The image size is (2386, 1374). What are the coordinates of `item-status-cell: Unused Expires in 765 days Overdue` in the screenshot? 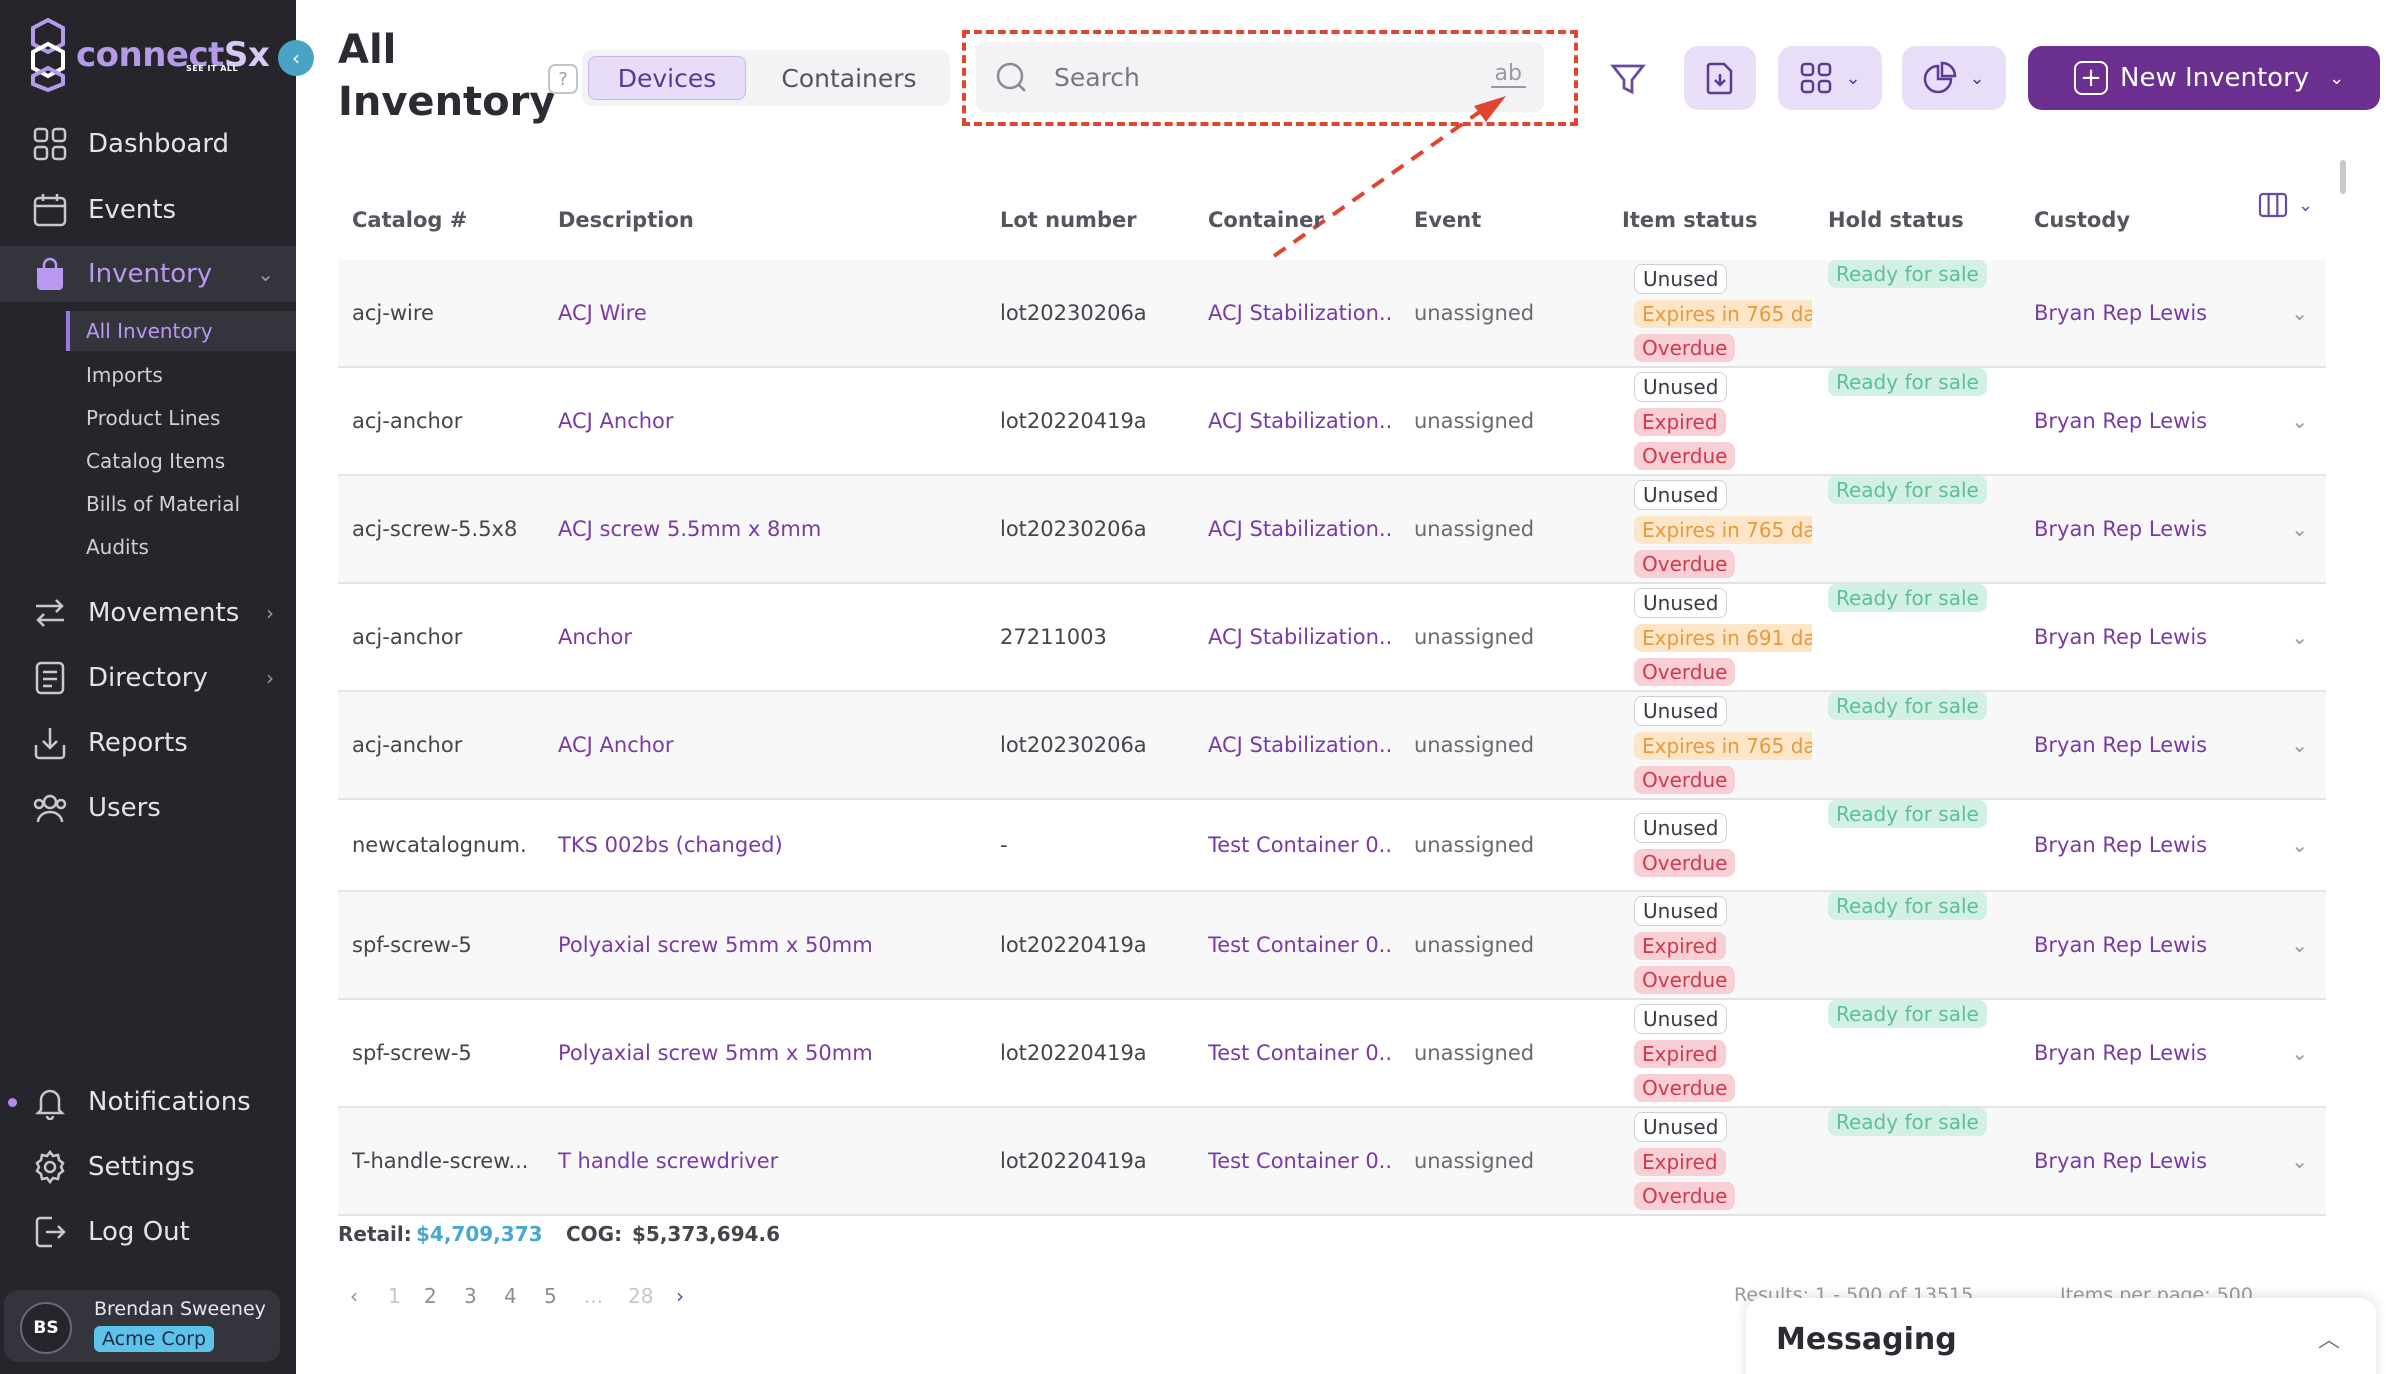 It's located at (1717, 745).